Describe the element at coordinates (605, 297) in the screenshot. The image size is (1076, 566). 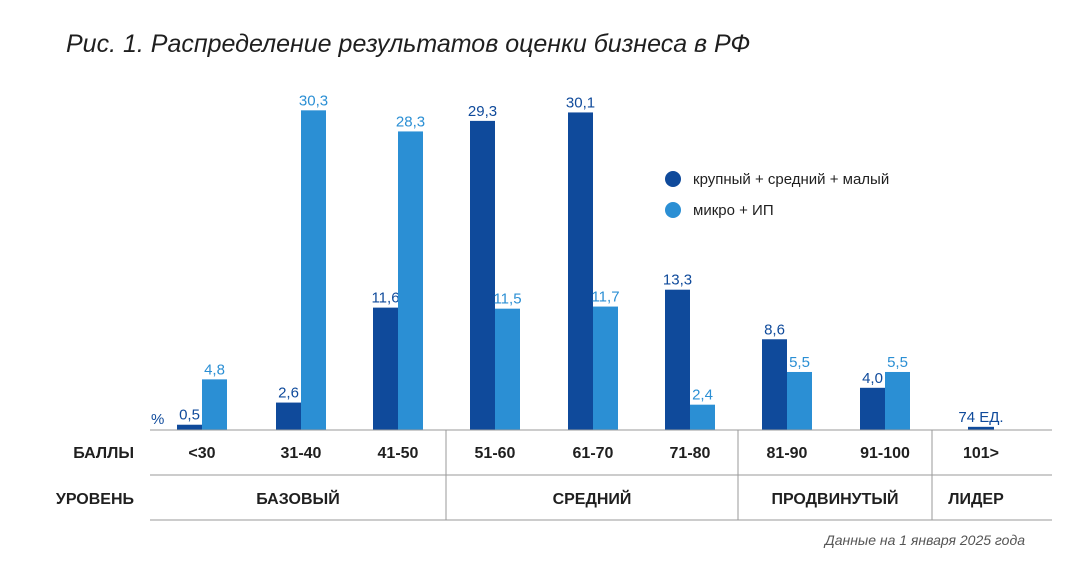
I see `data-label: 11,7` at that location.